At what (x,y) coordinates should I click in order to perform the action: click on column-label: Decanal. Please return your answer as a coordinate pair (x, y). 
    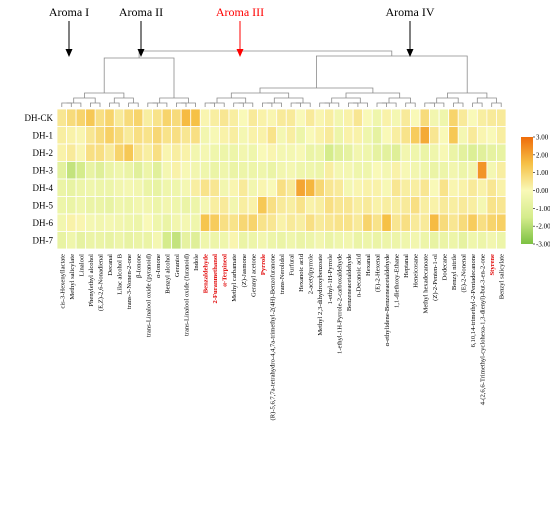
    Looking at the image, I should click on (110, 265).